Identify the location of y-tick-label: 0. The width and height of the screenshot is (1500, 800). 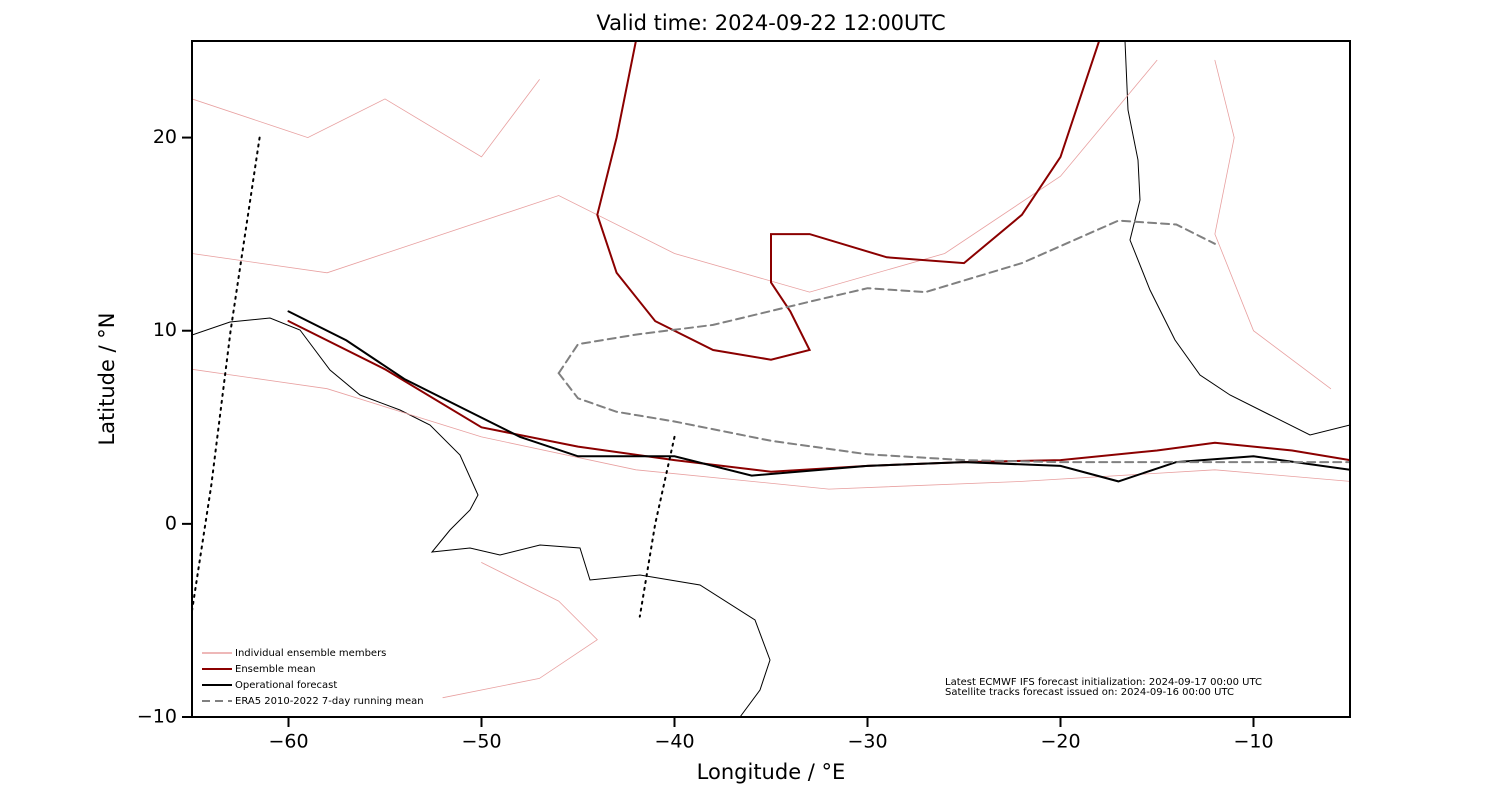
(171, 523).